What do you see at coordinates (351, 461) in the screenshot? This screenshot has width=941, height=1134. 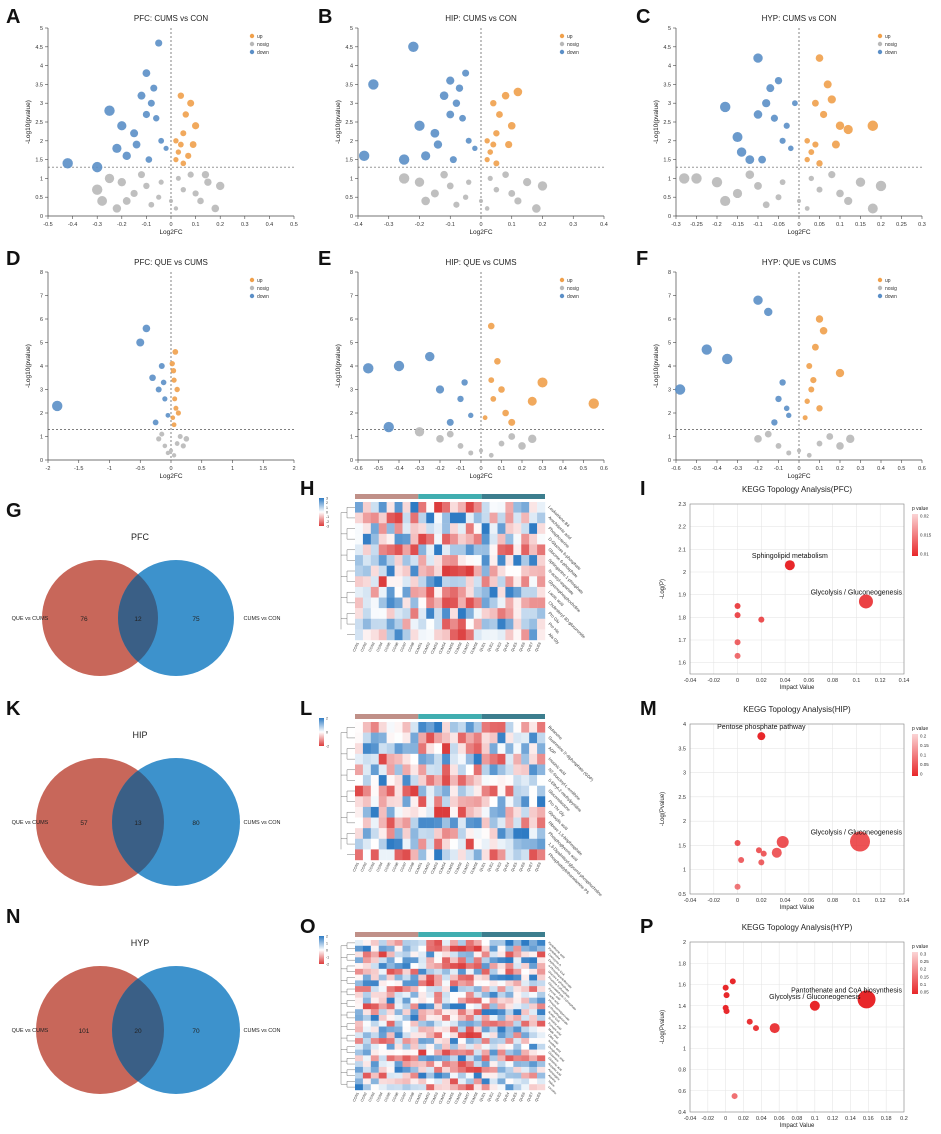 I see `y-tick-label: 0` at bounding box center [351, 461].